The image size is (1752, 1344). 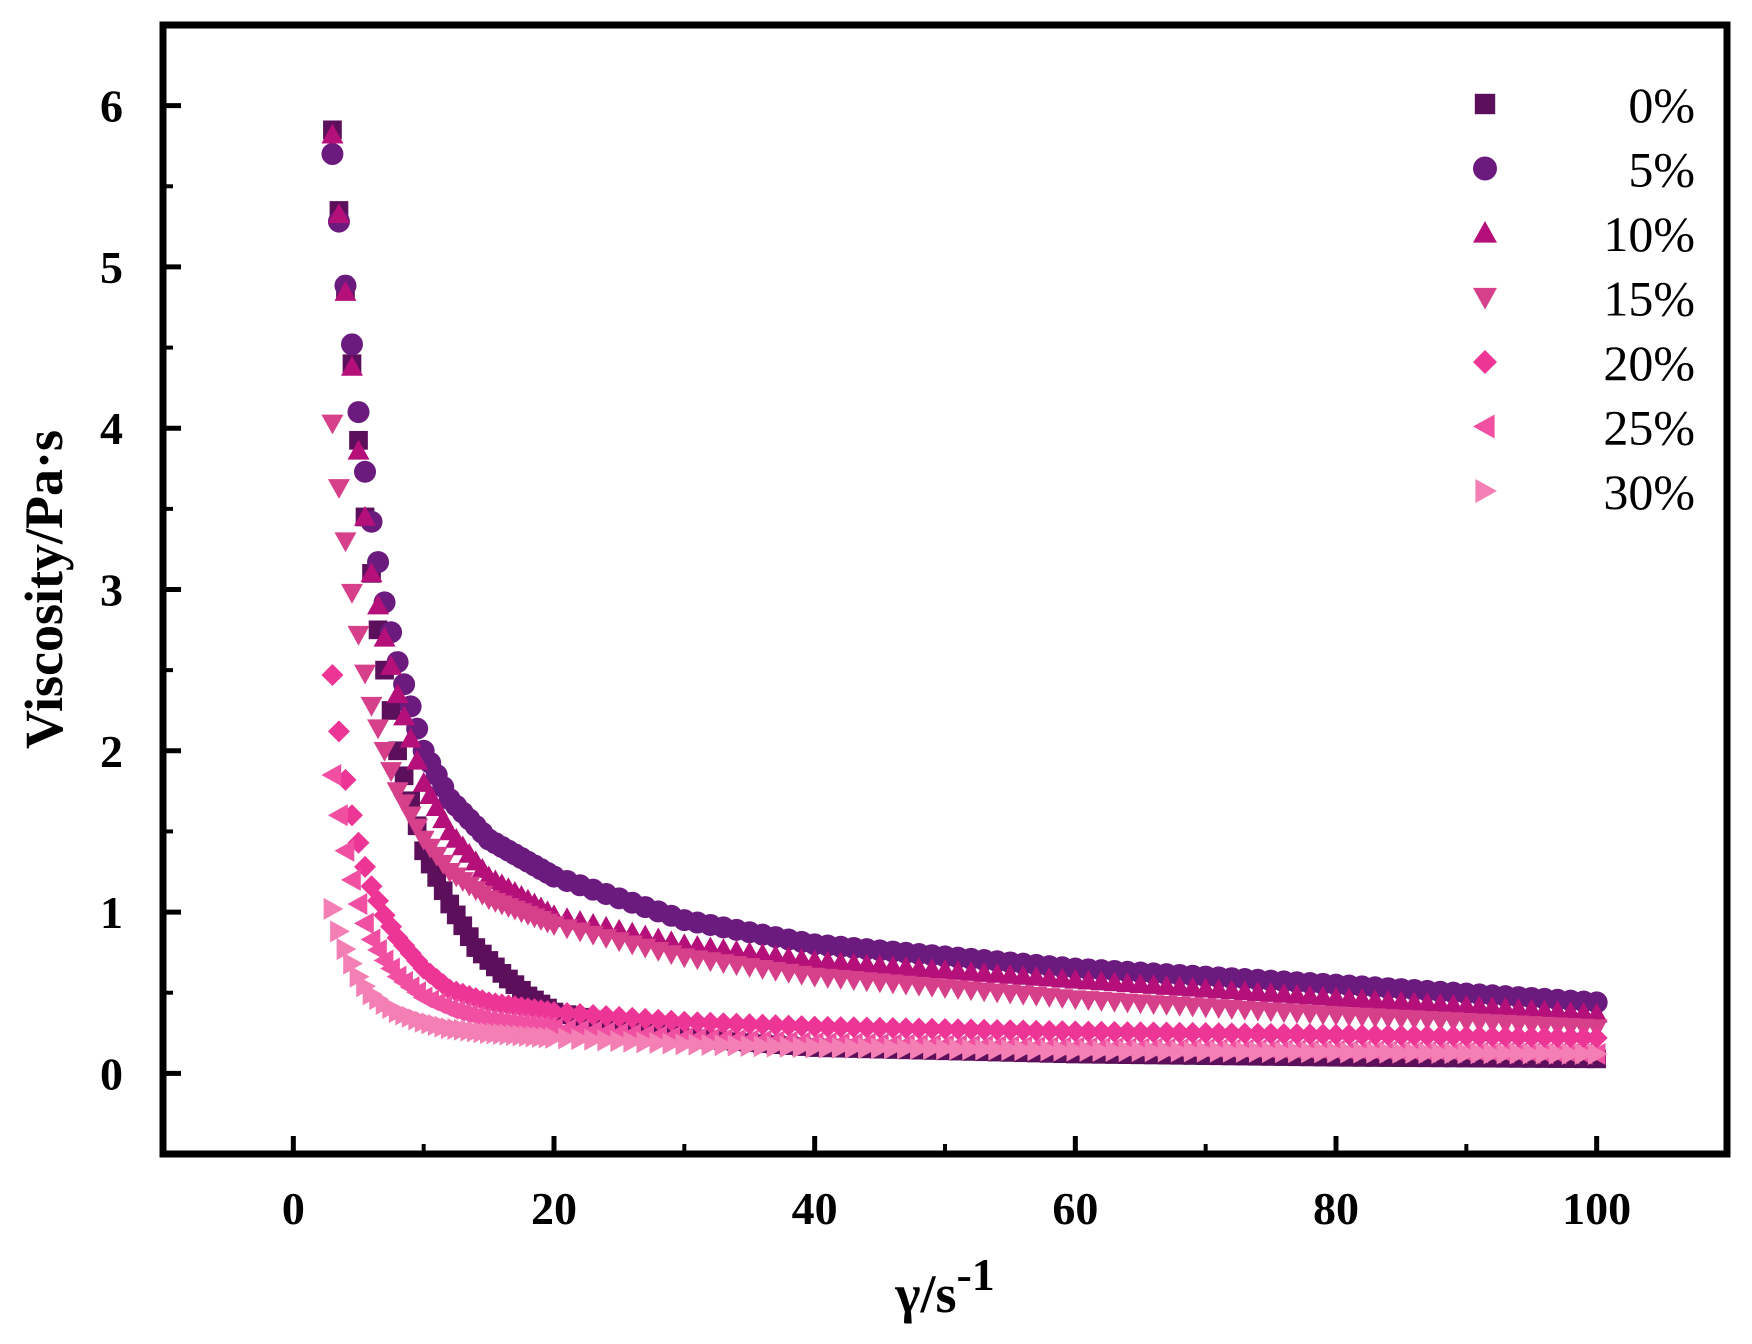 I want to click on legend-item: 5%, so click(x=1584, y=170).